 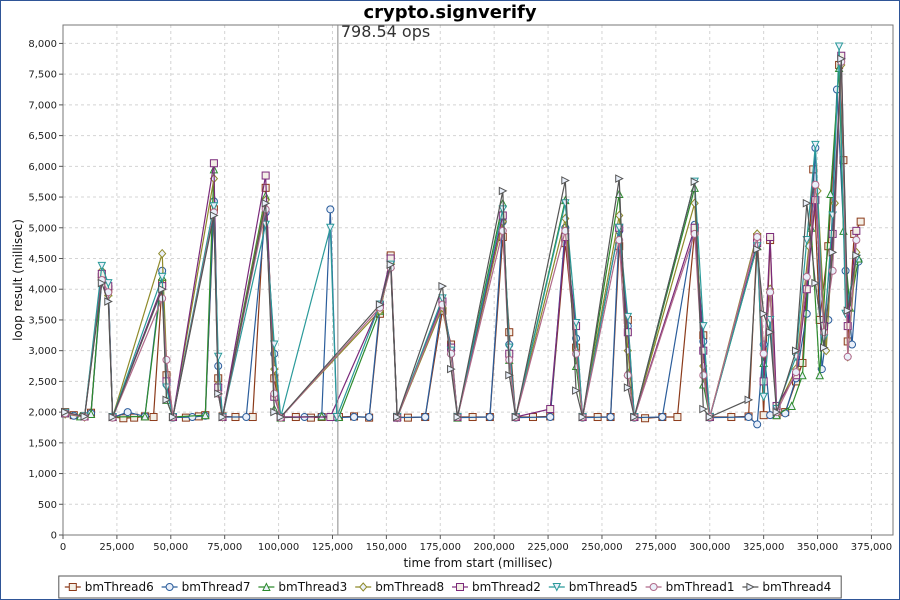 What do you see at coordinates (796, 587) in the screenshot?
I see `legend-label: bmThread4` at bounding box center [796, 587].